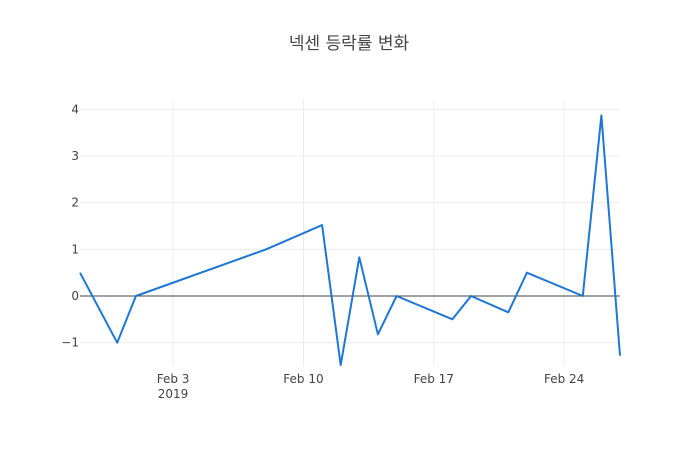  What do you see at coordinates (349, 44) in the screenshot?
I see `chart-title: 넥센 등락률 변화` at bounding box center [349, 44].